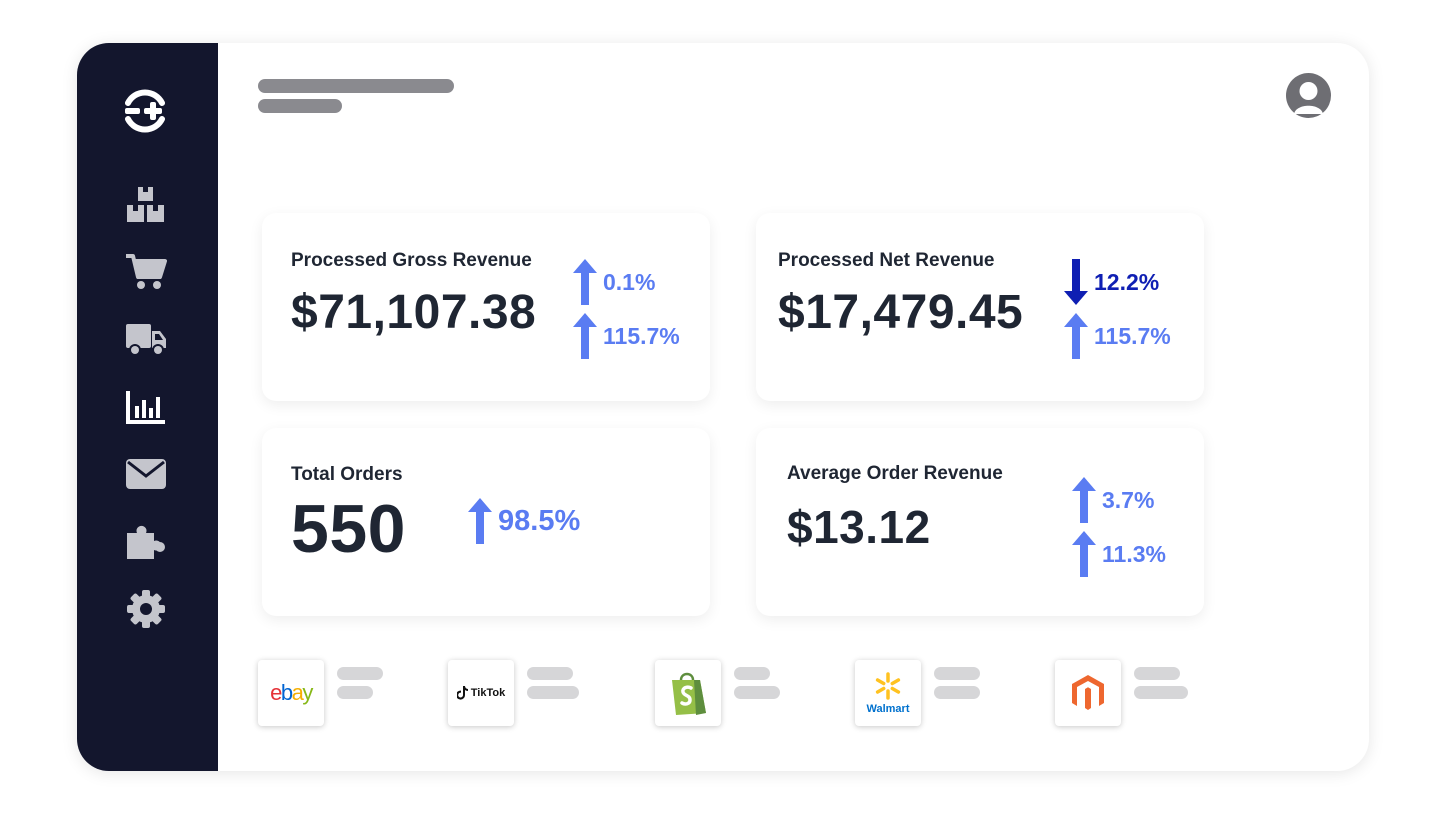  I want to click on metric-title: Processed Gross Revenue, so click(411, 260).